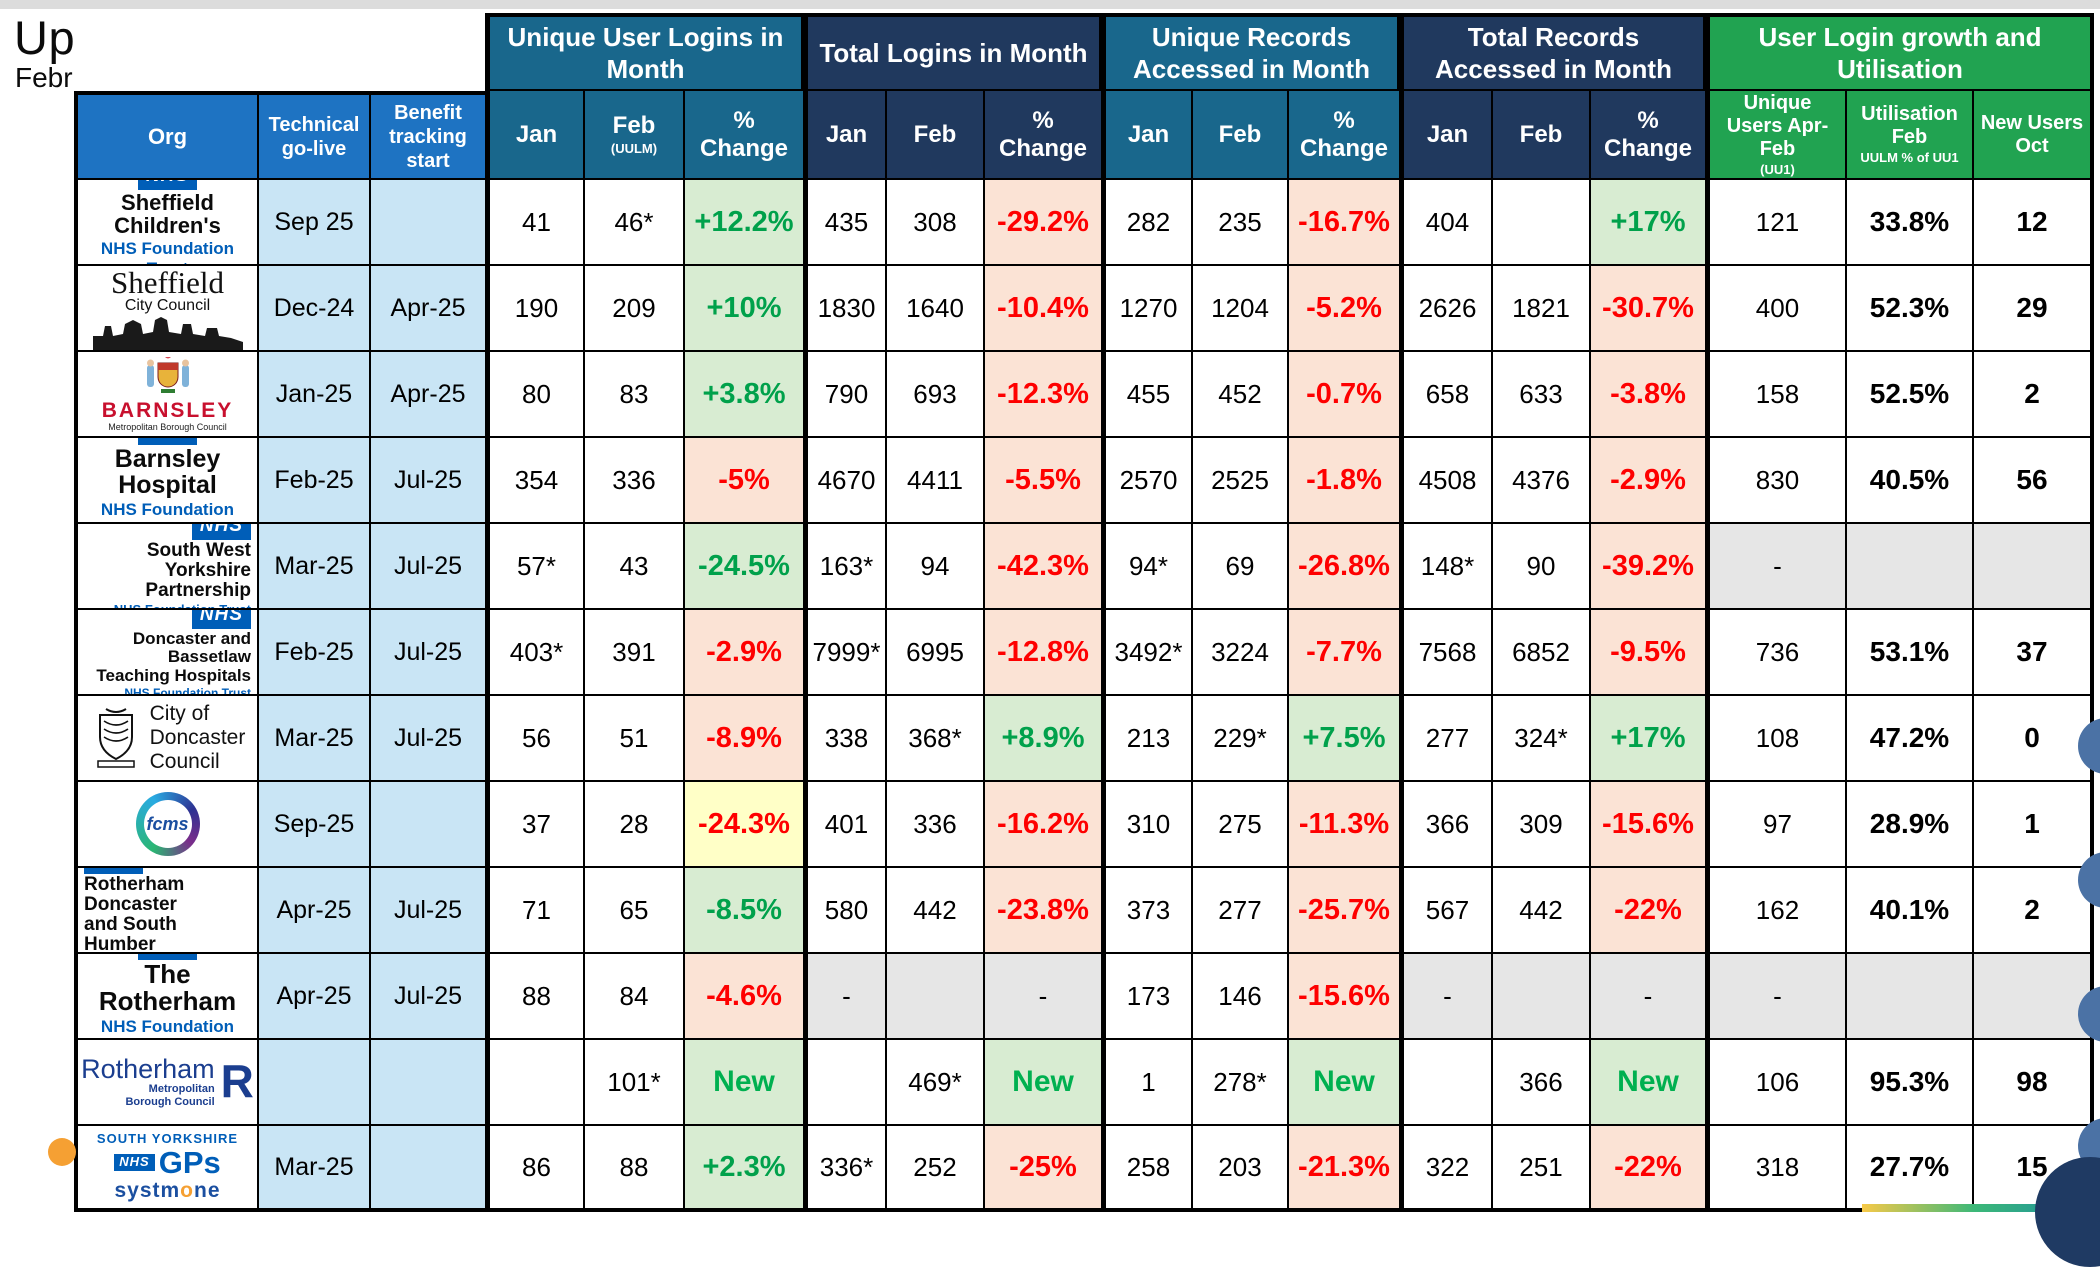 The height and width of the screenshot is (1267, 2100). I want to click on column-header-tr-jan: Jan, so click(1446, 135).